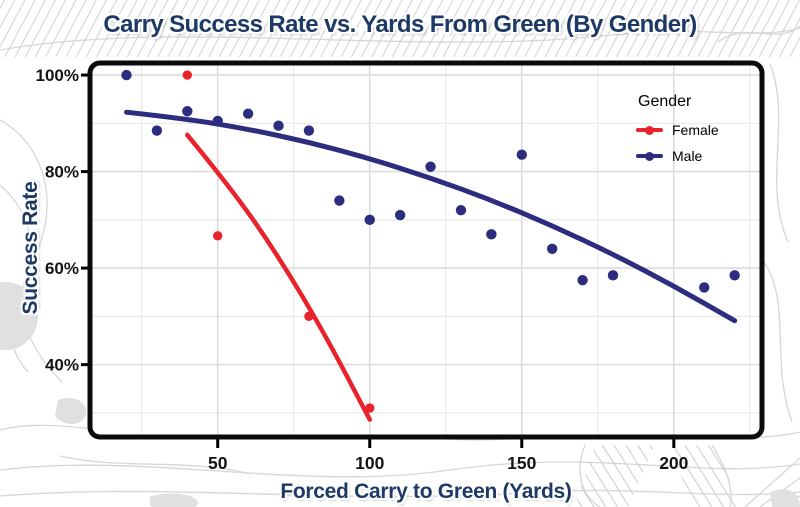 This screenshot has width=800, height=507. What do you see at coordinates (218, 463) in the screenshot?
I see `x-tick-label: 50` at bounding box center [218, 463].